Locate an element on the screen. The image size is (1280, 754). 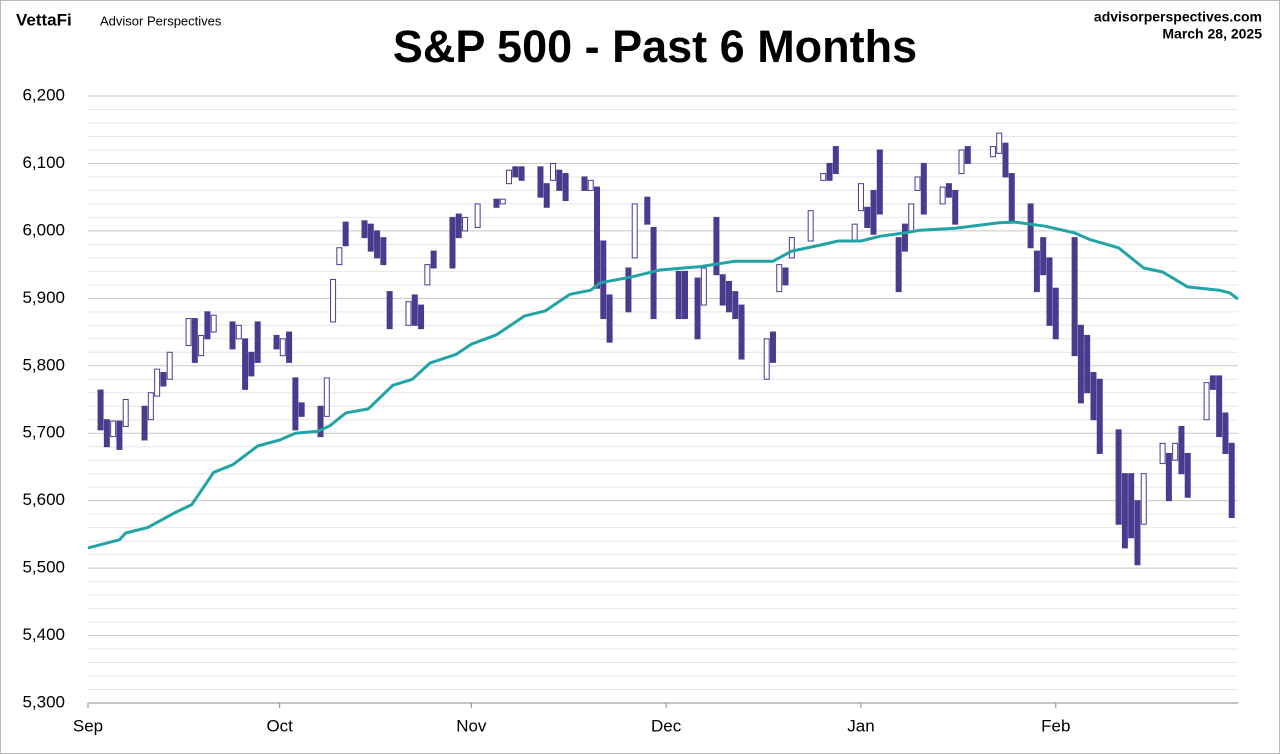
y-tick-label: 5,800 is located at coordinates (43, 364).